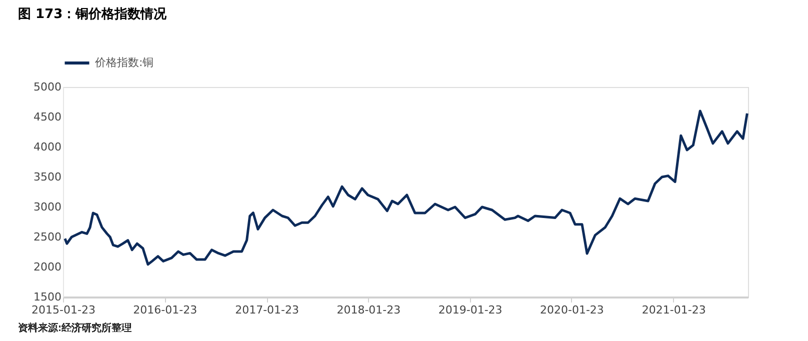  What do you see at coordinates (48, 237) in the screenshot?
I see `y-tick-label: 2500` at bounding box center [48, 237].